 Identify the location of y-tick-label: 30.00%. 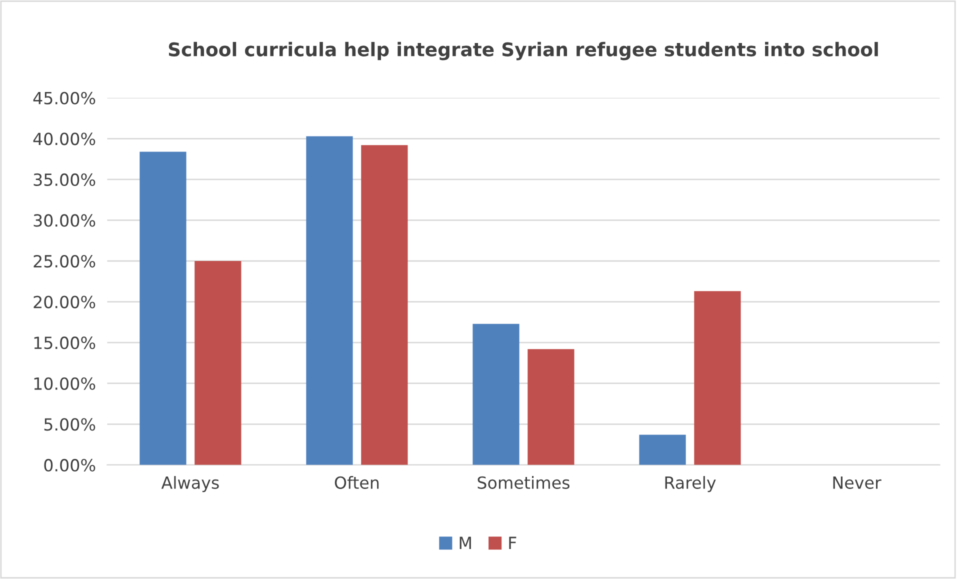
(65, 220).